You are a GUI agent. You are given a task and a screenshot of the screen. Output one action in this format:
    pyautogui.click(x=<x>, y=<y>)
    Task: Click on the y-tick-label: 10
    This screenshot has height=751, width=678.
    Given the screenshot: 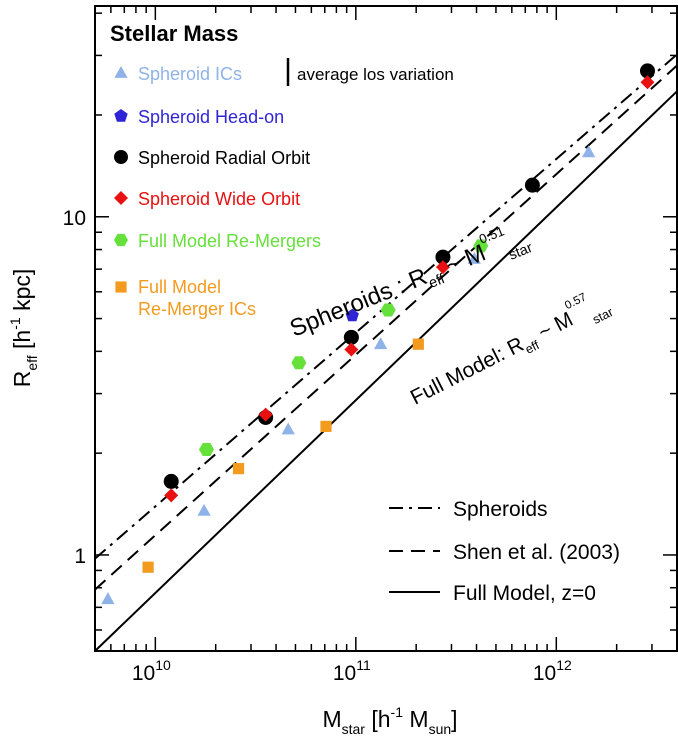 What is the action you would take?
    pyautogui.click(x=74, y=218)
    